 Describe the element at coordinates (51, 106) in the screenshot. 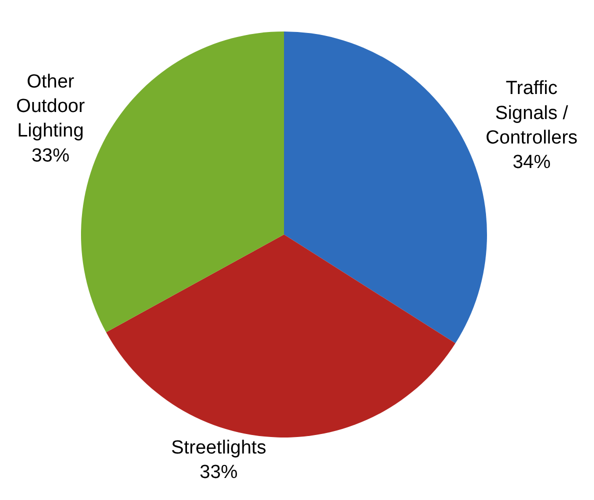

I see `slice-label: Other Outdoor Lighting` at that location.